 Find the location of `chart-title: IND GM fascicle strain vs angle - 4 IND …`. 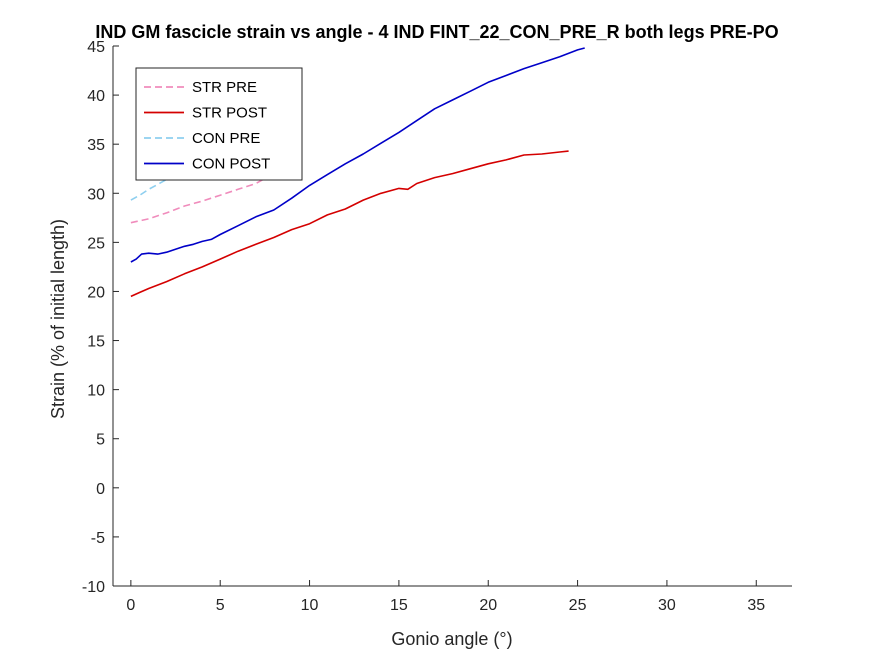

chart-title: IND GM fascicle strain vs angle - 4 IND … is located at coordinates (436, 32).